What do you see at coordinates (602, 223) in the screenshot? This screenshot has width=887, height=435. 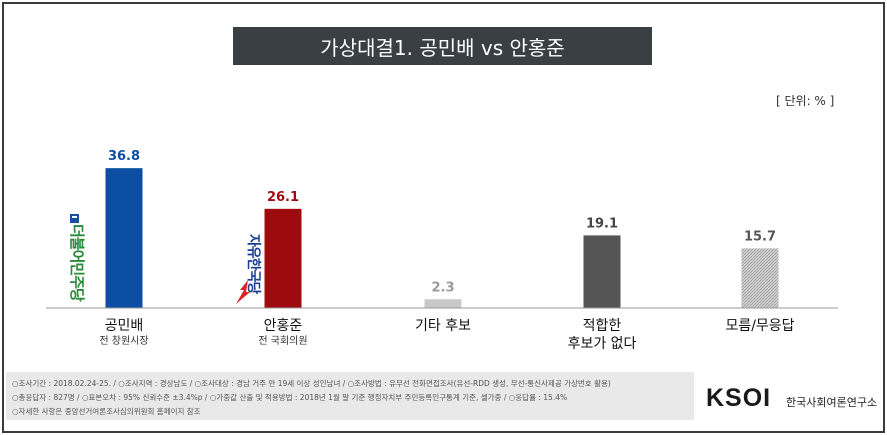 I see `data-label-3: 19.1` at bounding box center [602, 223].